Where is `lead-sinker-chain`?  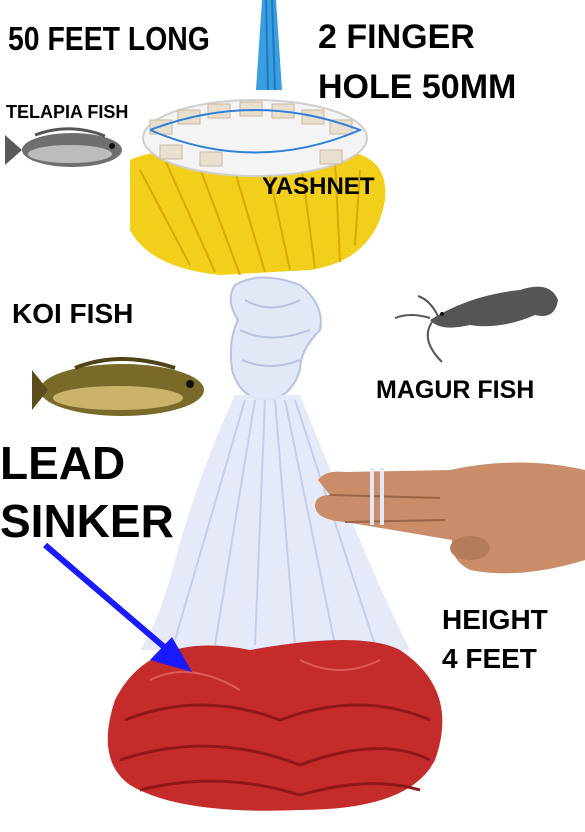 lead-sinker-chain is located at coordinates (275, 725).